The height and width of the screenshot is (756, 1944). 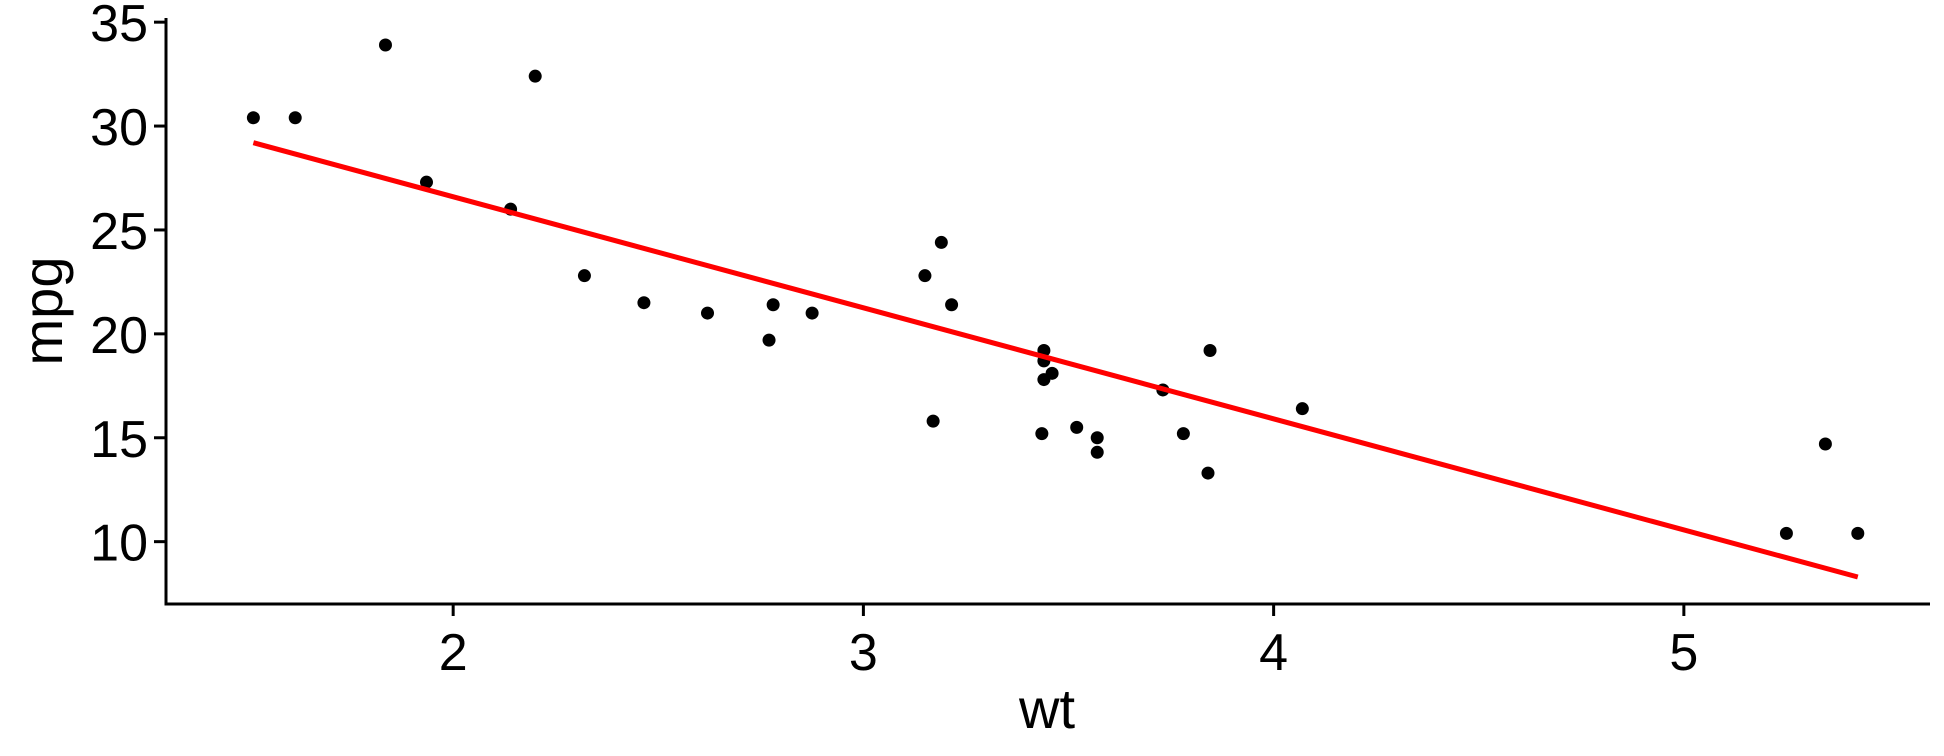 What do you see at coordinates (1683, 653) in the screenshot?
I see `x-tick-label: 5` at bounding box center [1683, 653].